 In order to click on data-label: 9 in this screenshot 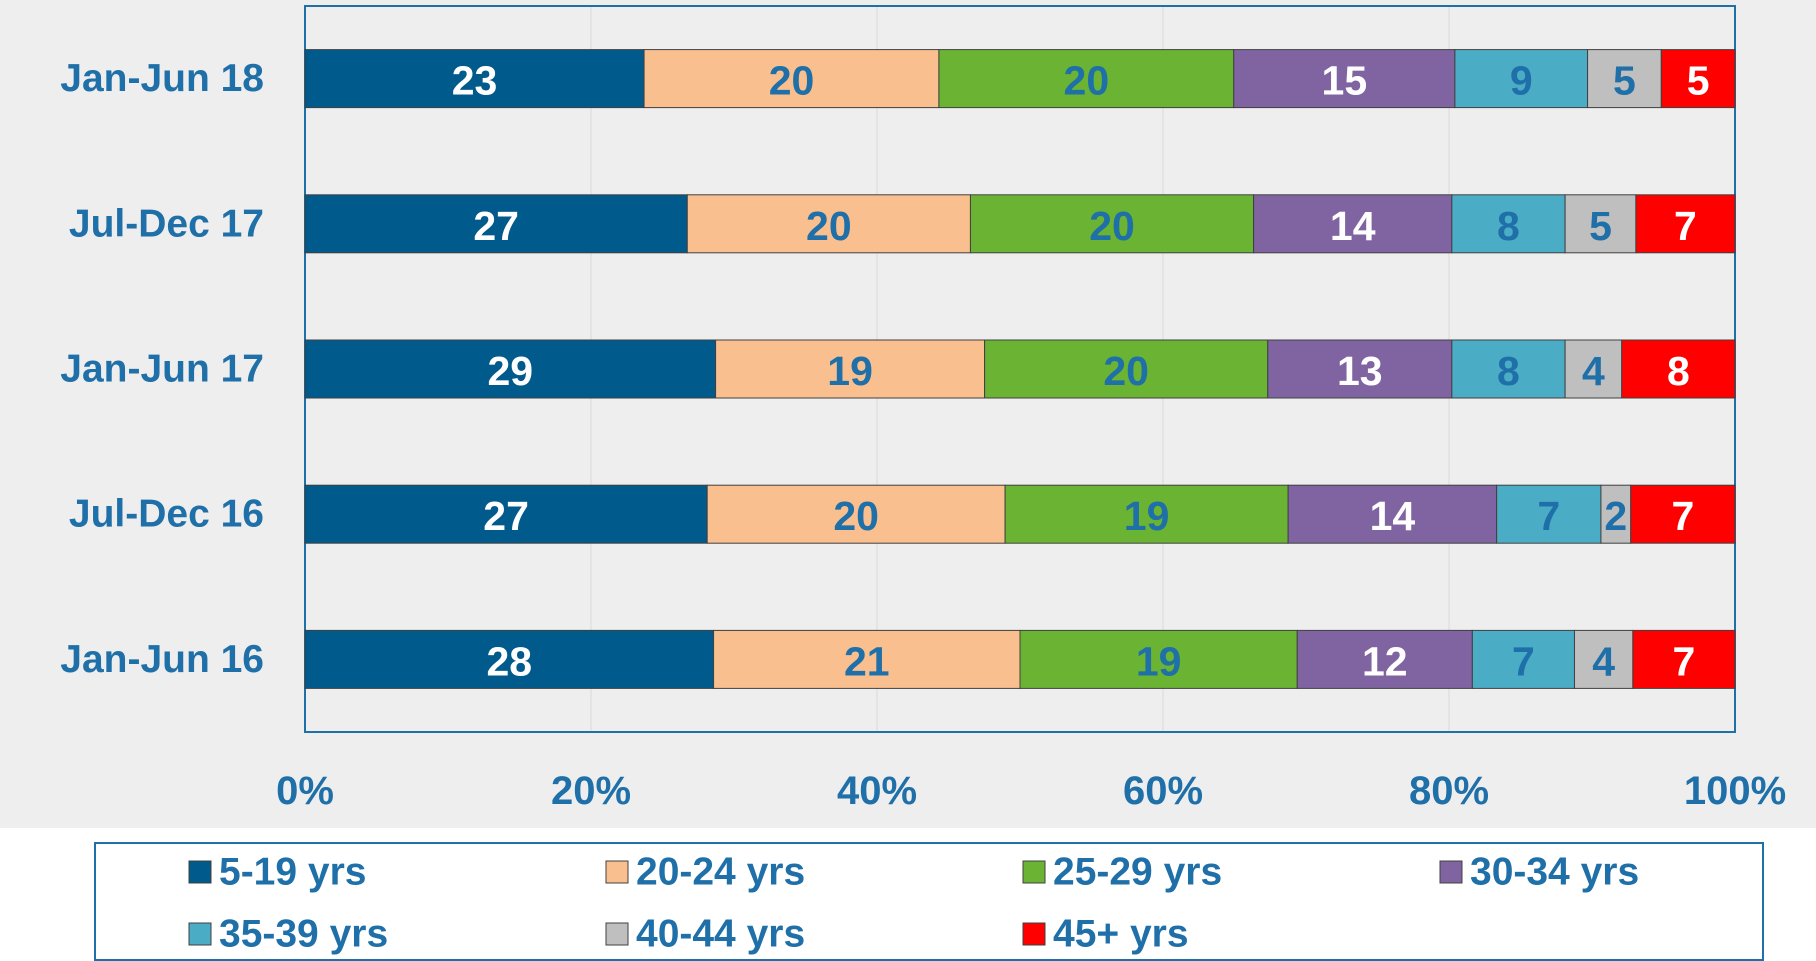, I will do `click(1521, 81)`.